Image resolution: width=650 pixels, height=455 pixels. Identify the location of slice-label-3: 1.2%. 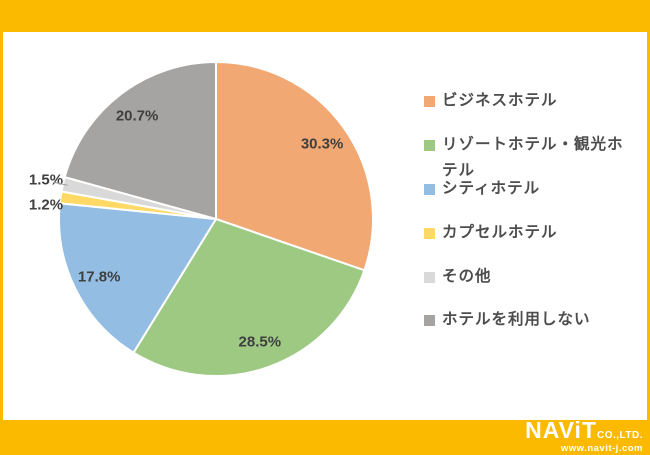
(46, 204).